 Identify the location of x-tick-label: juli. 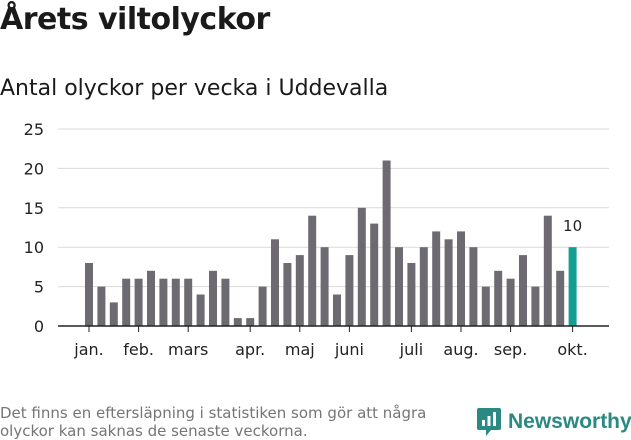
(411, 349).